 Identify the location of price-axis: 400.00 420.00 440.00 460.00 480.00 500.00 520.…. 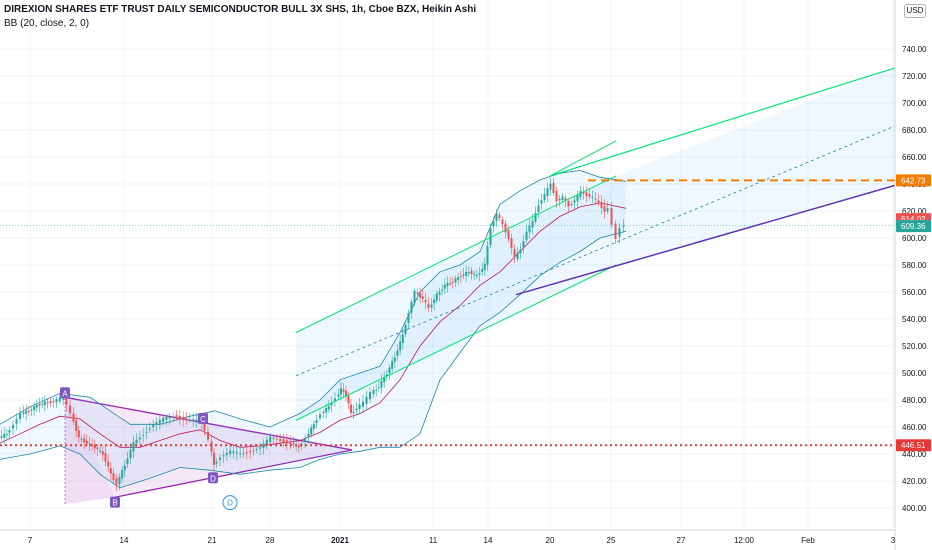
(913, 275).